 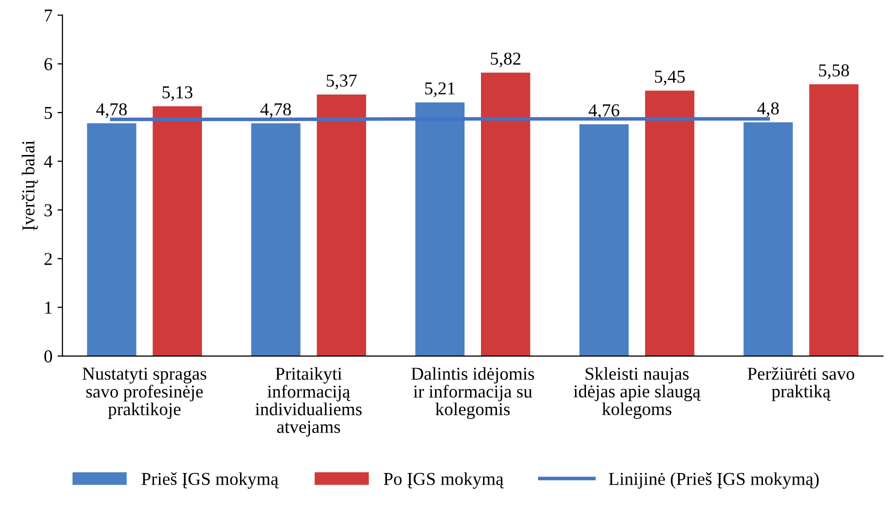 I want to click on y-tick-label: 5, so click(x=48, y=112).